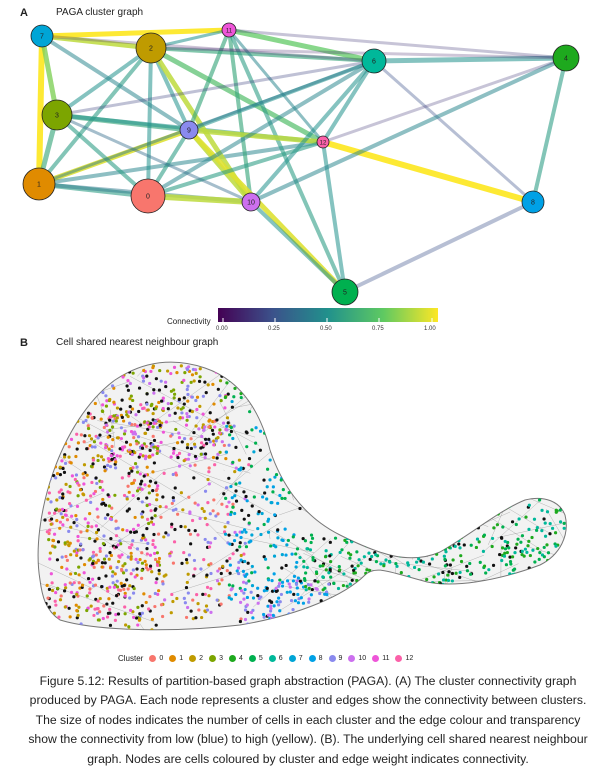 The width and height of the screenshot is (616, 772). What do you see at coordinates (262, 54) in the screenshot?
I see `cluster-edge` at bounding box center [262, 54].